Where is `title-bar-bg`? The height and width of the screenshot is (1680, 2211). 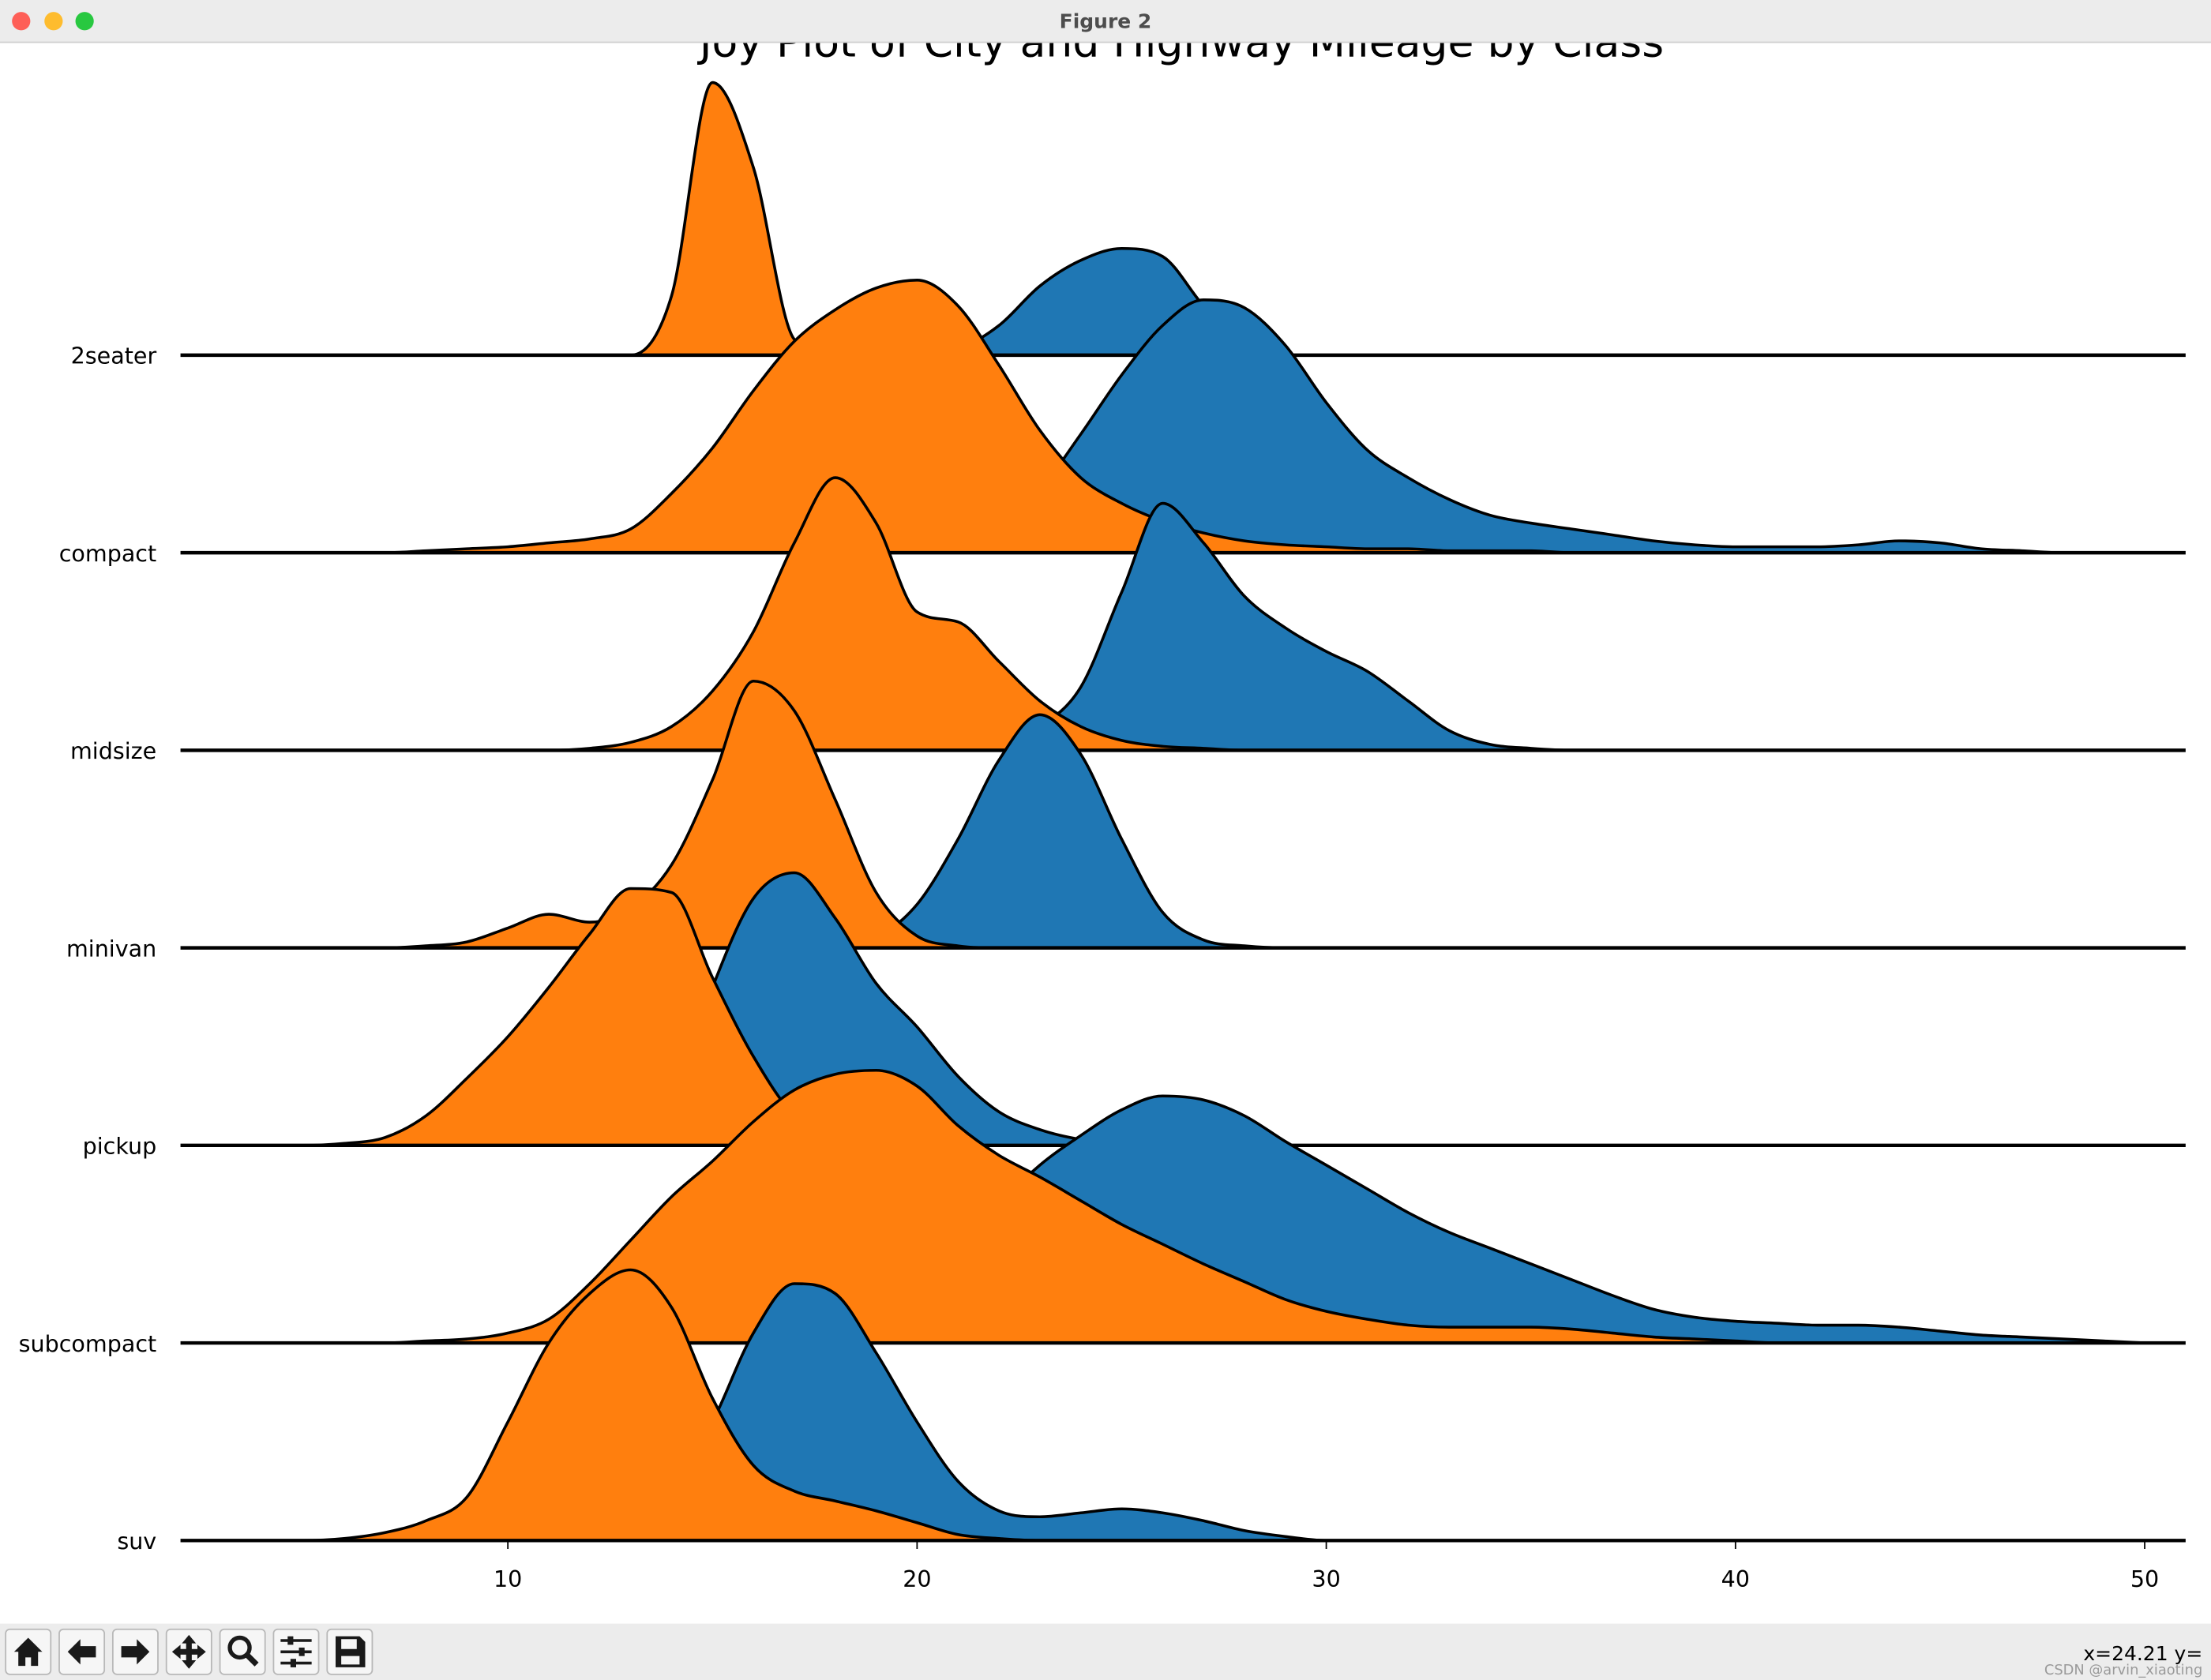
title-bar-bg is located at coordinates (1105, 21).